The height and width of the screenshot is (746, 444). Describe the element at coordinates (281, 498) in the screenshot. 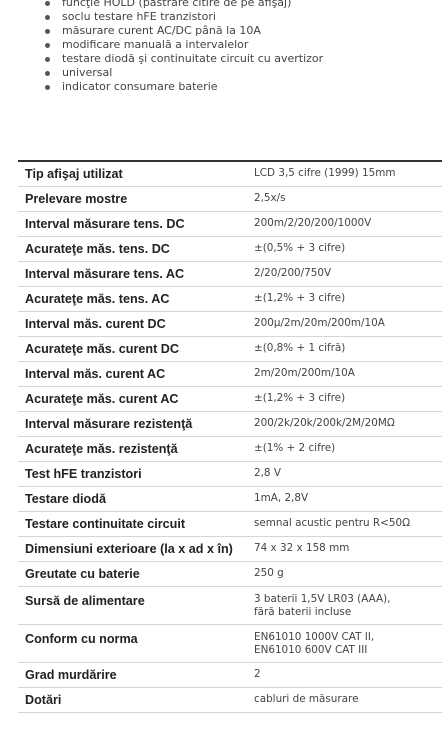

I see `spec-value: 1mA, 2,8V` at that location.